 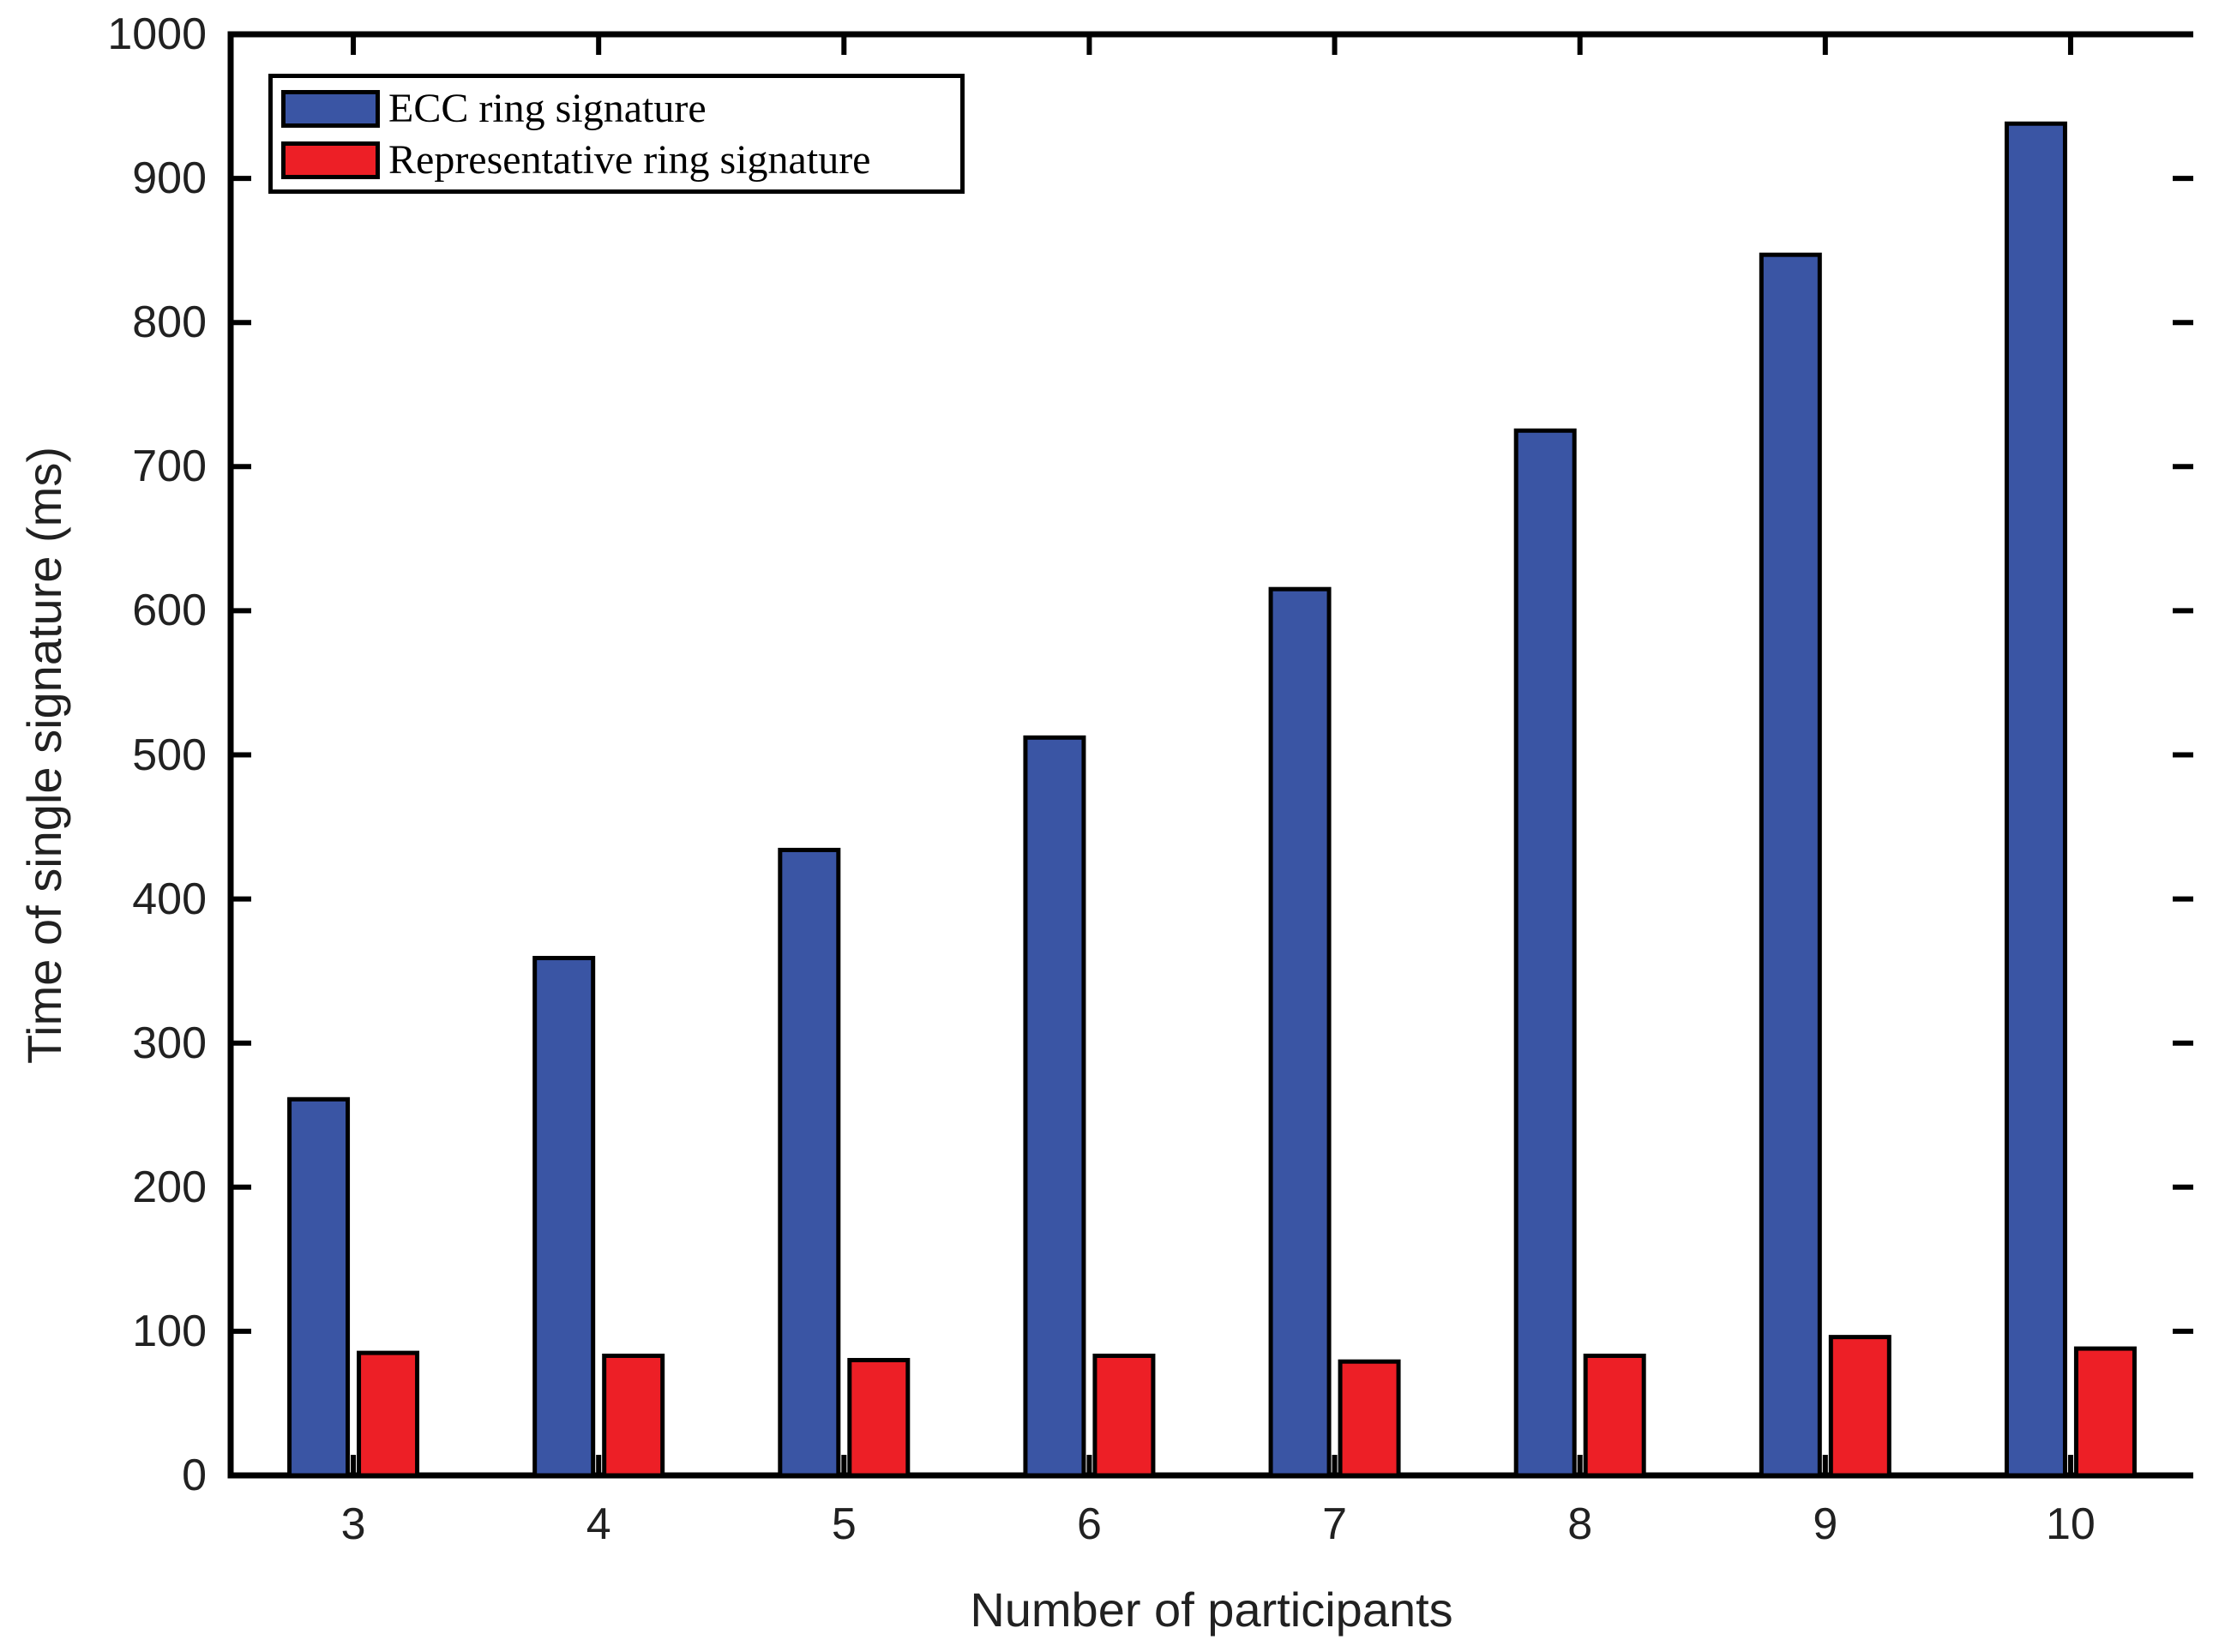 I want to click on y-tick-label-100: 100, so click(x=169, y=1331).